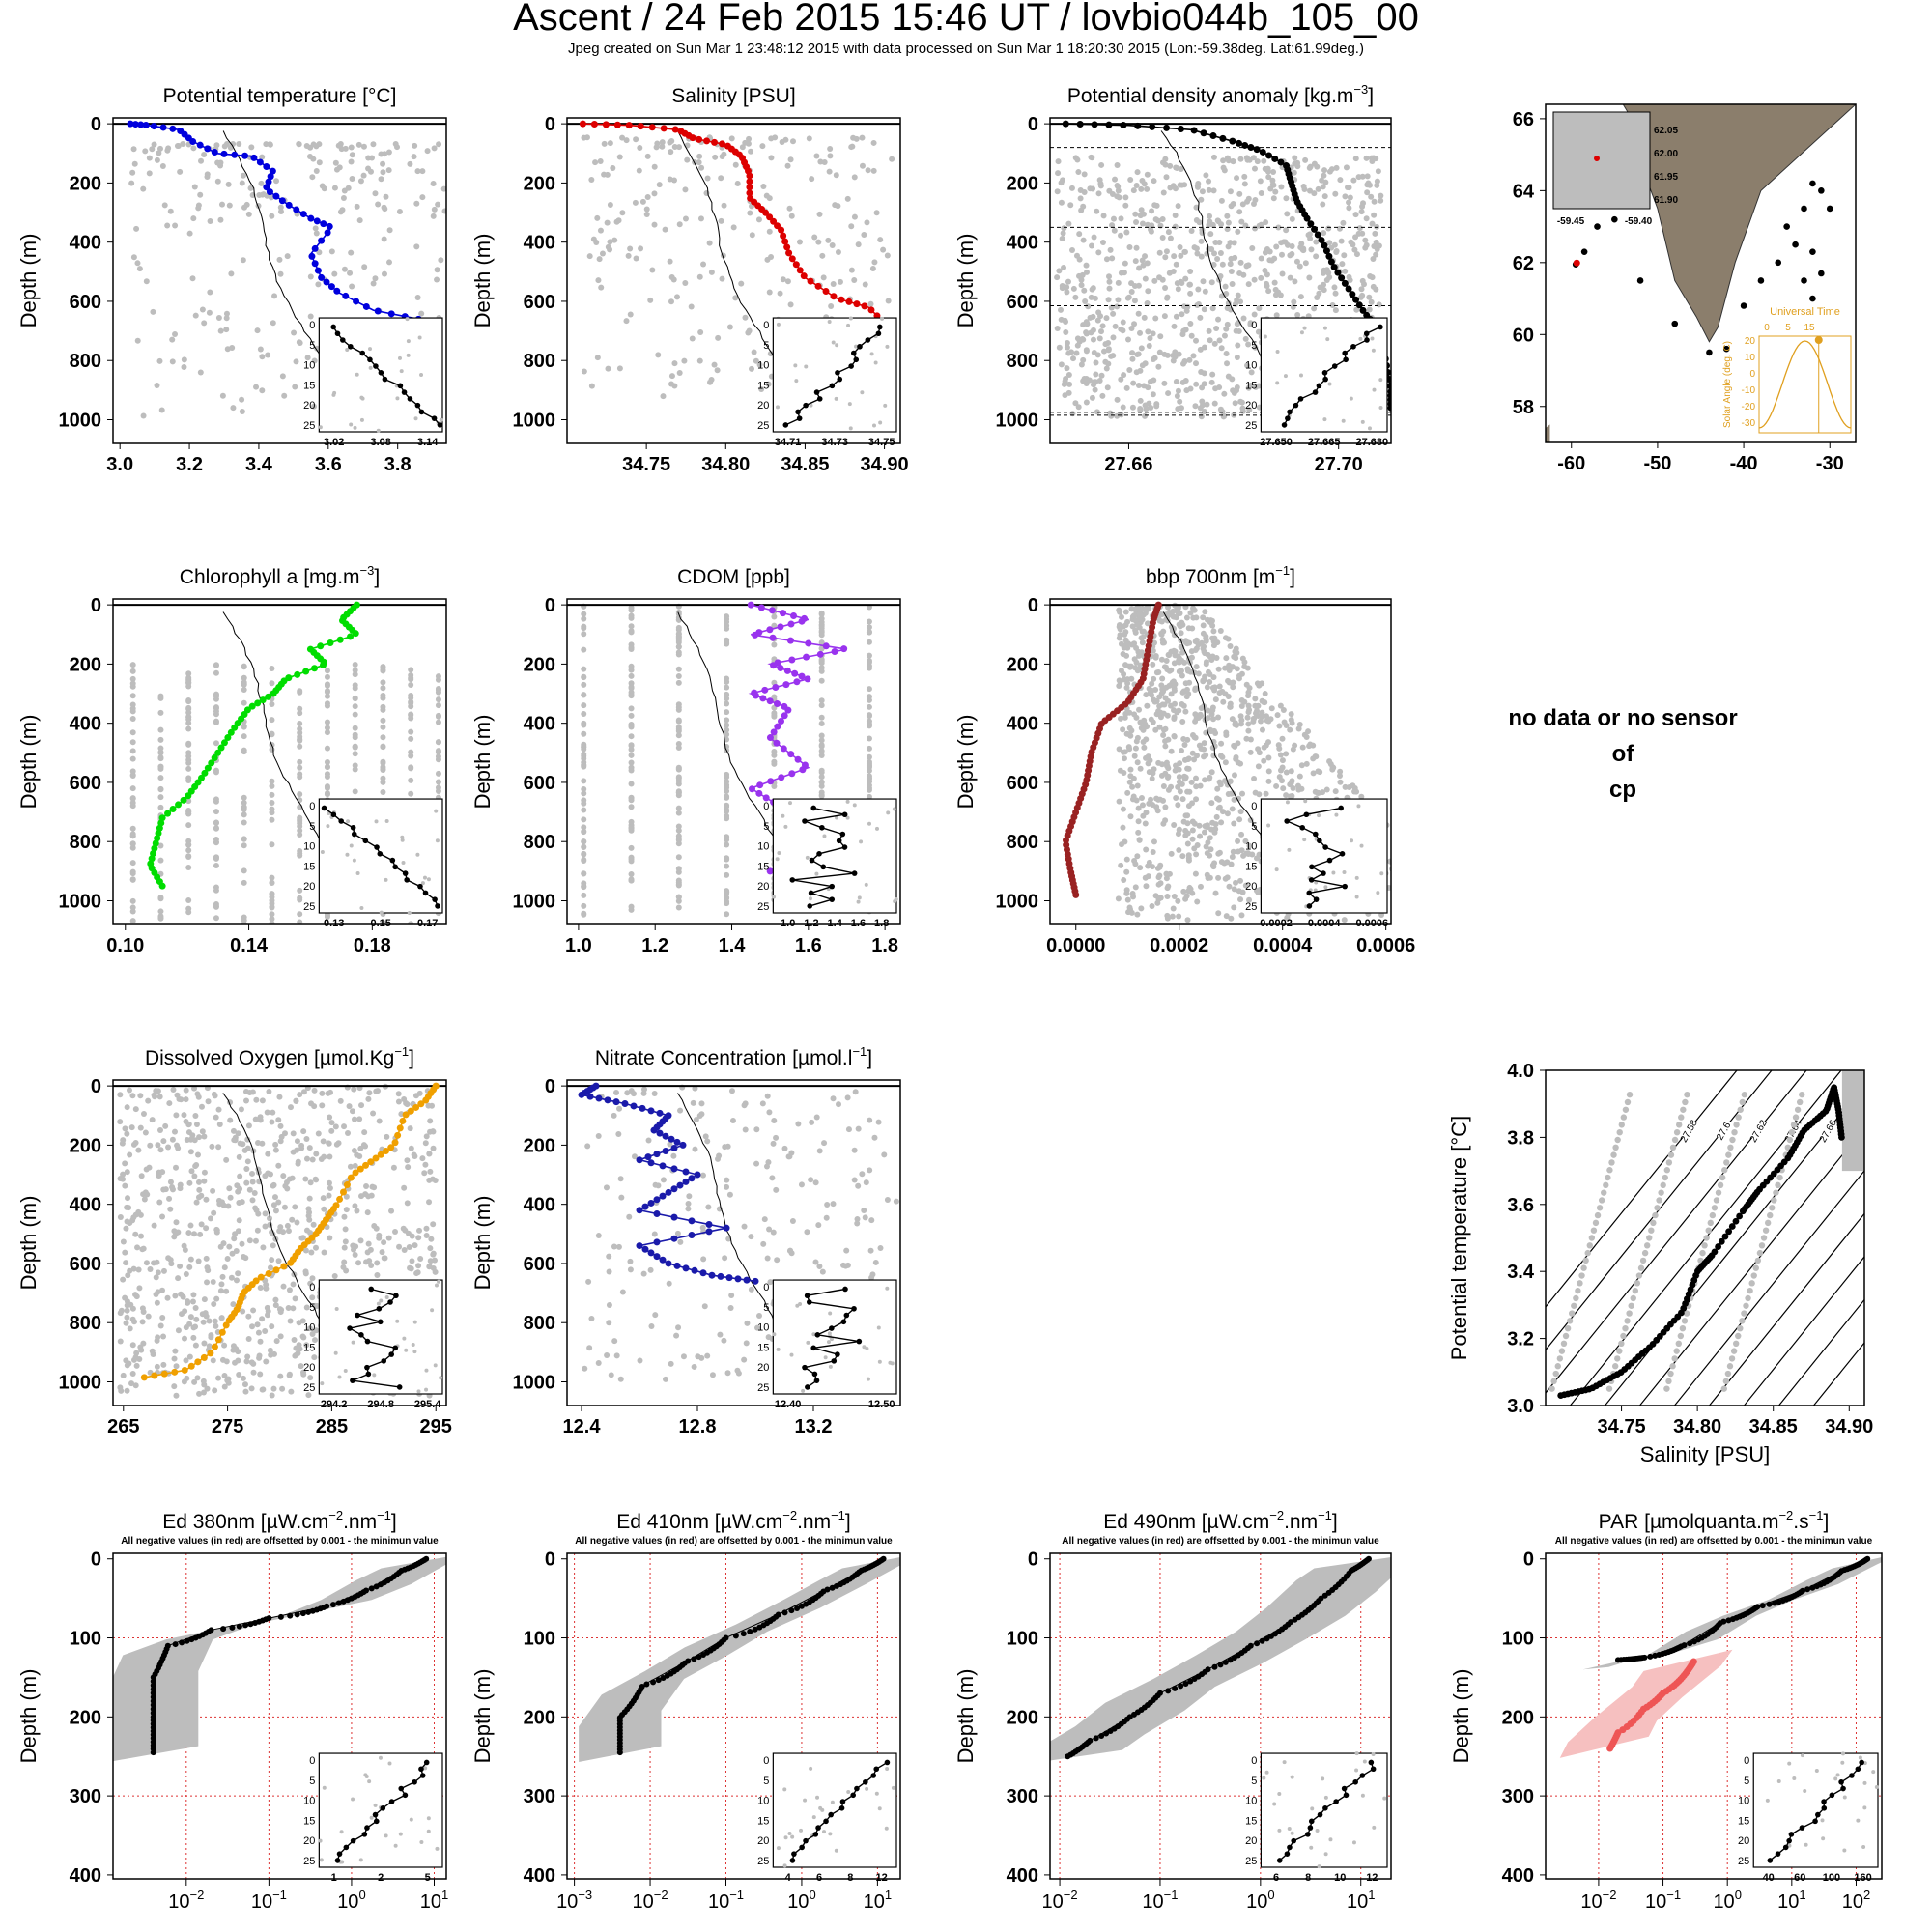 This screenshot has height=1932, width=1932. Describe the element at coordinates (1254, 827) in the screenshot. I see `inset-y-tick-label: 5` at that location.